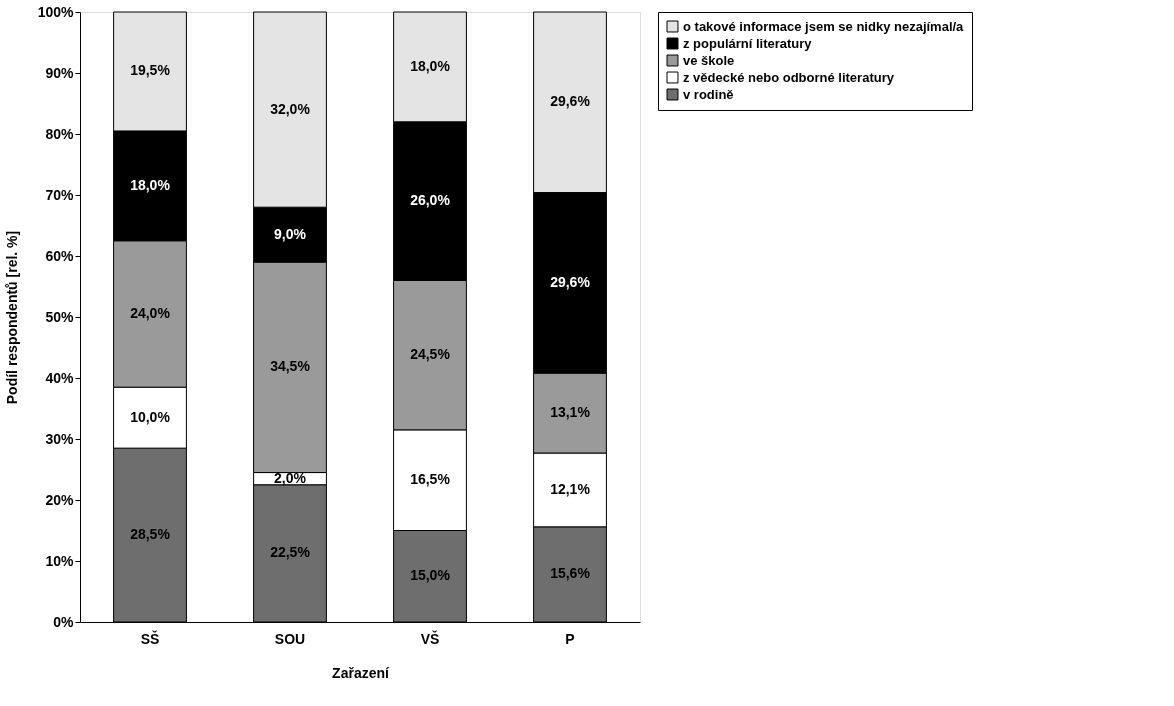 This screenshot has height=706, width=1174. I want to click on x-axis-title: Zařazení, so click(361, 672).